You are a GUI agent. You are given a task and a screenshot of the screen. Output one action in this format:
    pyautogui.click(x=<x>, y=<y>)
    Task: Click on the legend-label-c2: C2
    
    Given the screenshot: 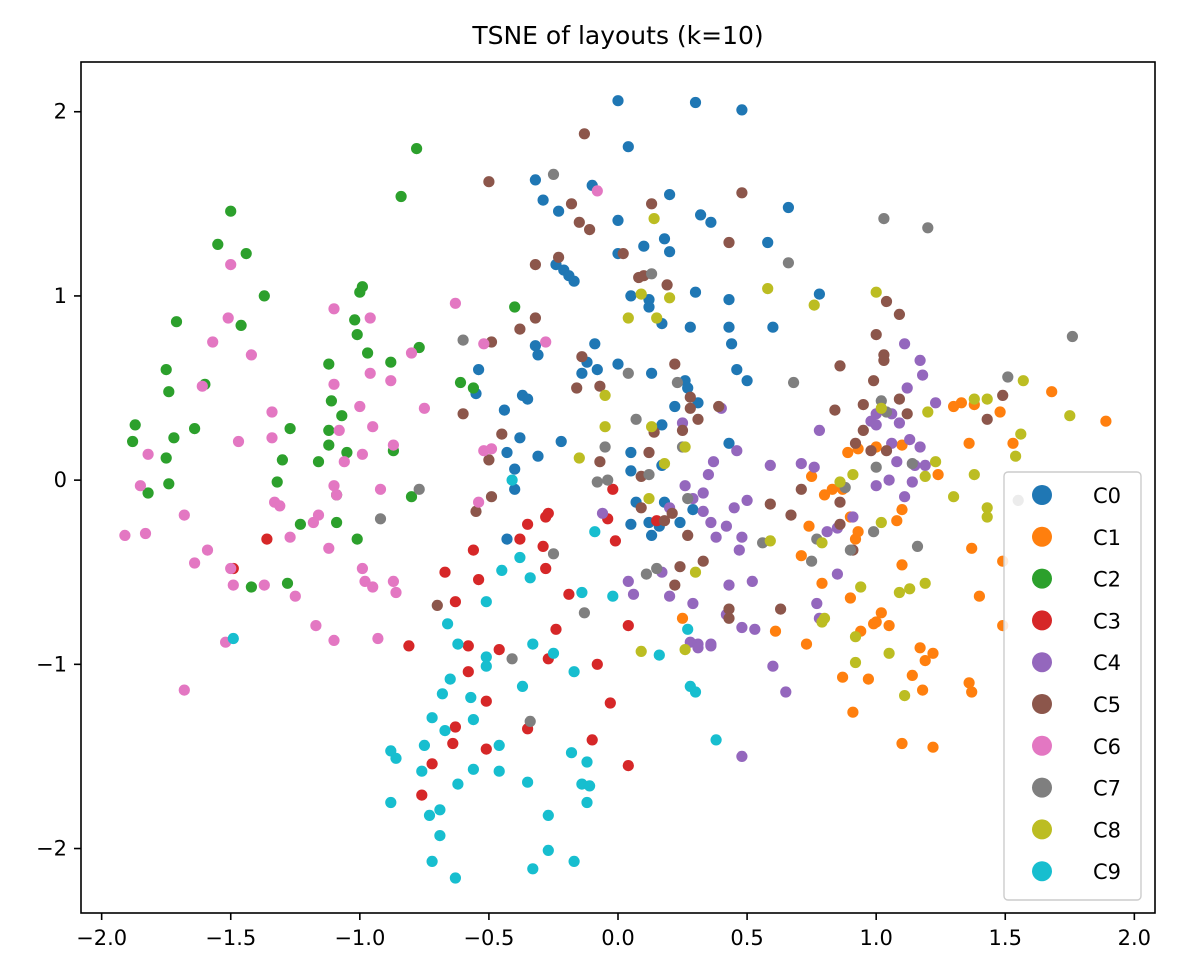 What is the action you would take?
    pyautogui.click(x=1107, y=580)
    